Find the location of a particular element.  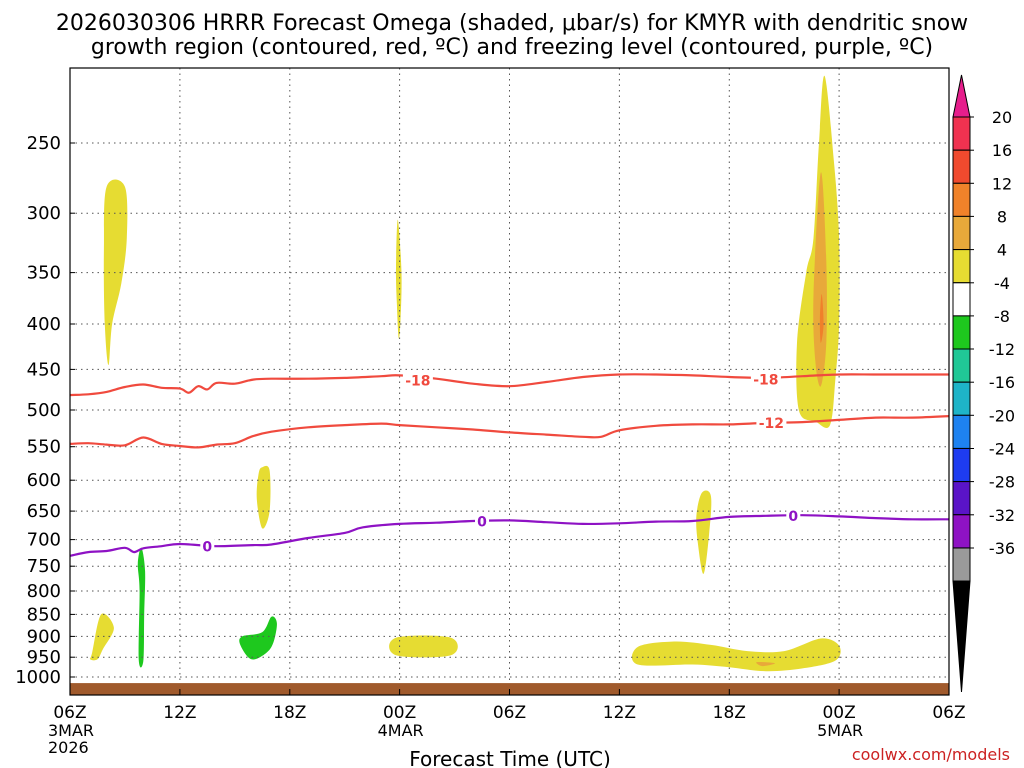

x-tick-label-3: 00Z is located at coordinates (399, 713).